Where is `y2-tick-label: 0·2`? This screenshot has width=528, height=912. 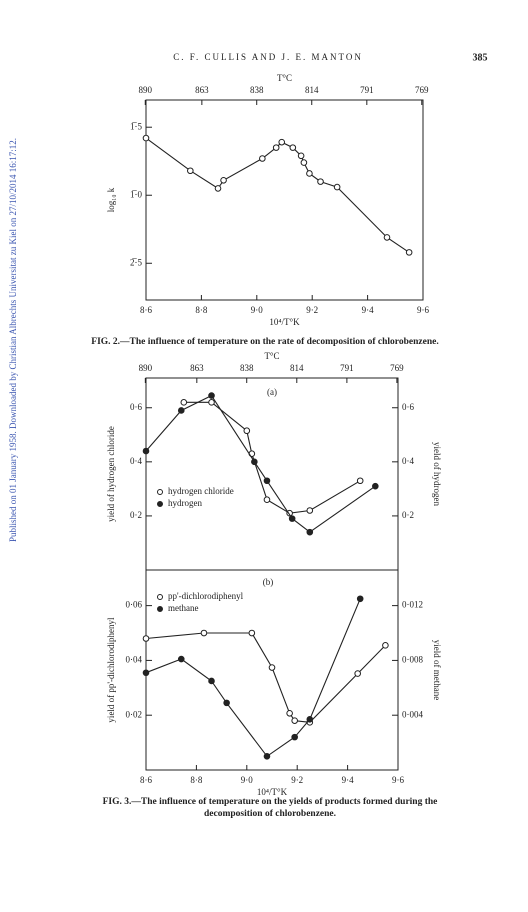
y2-tick-label: 0·2 is located at coordinates (408, 515).